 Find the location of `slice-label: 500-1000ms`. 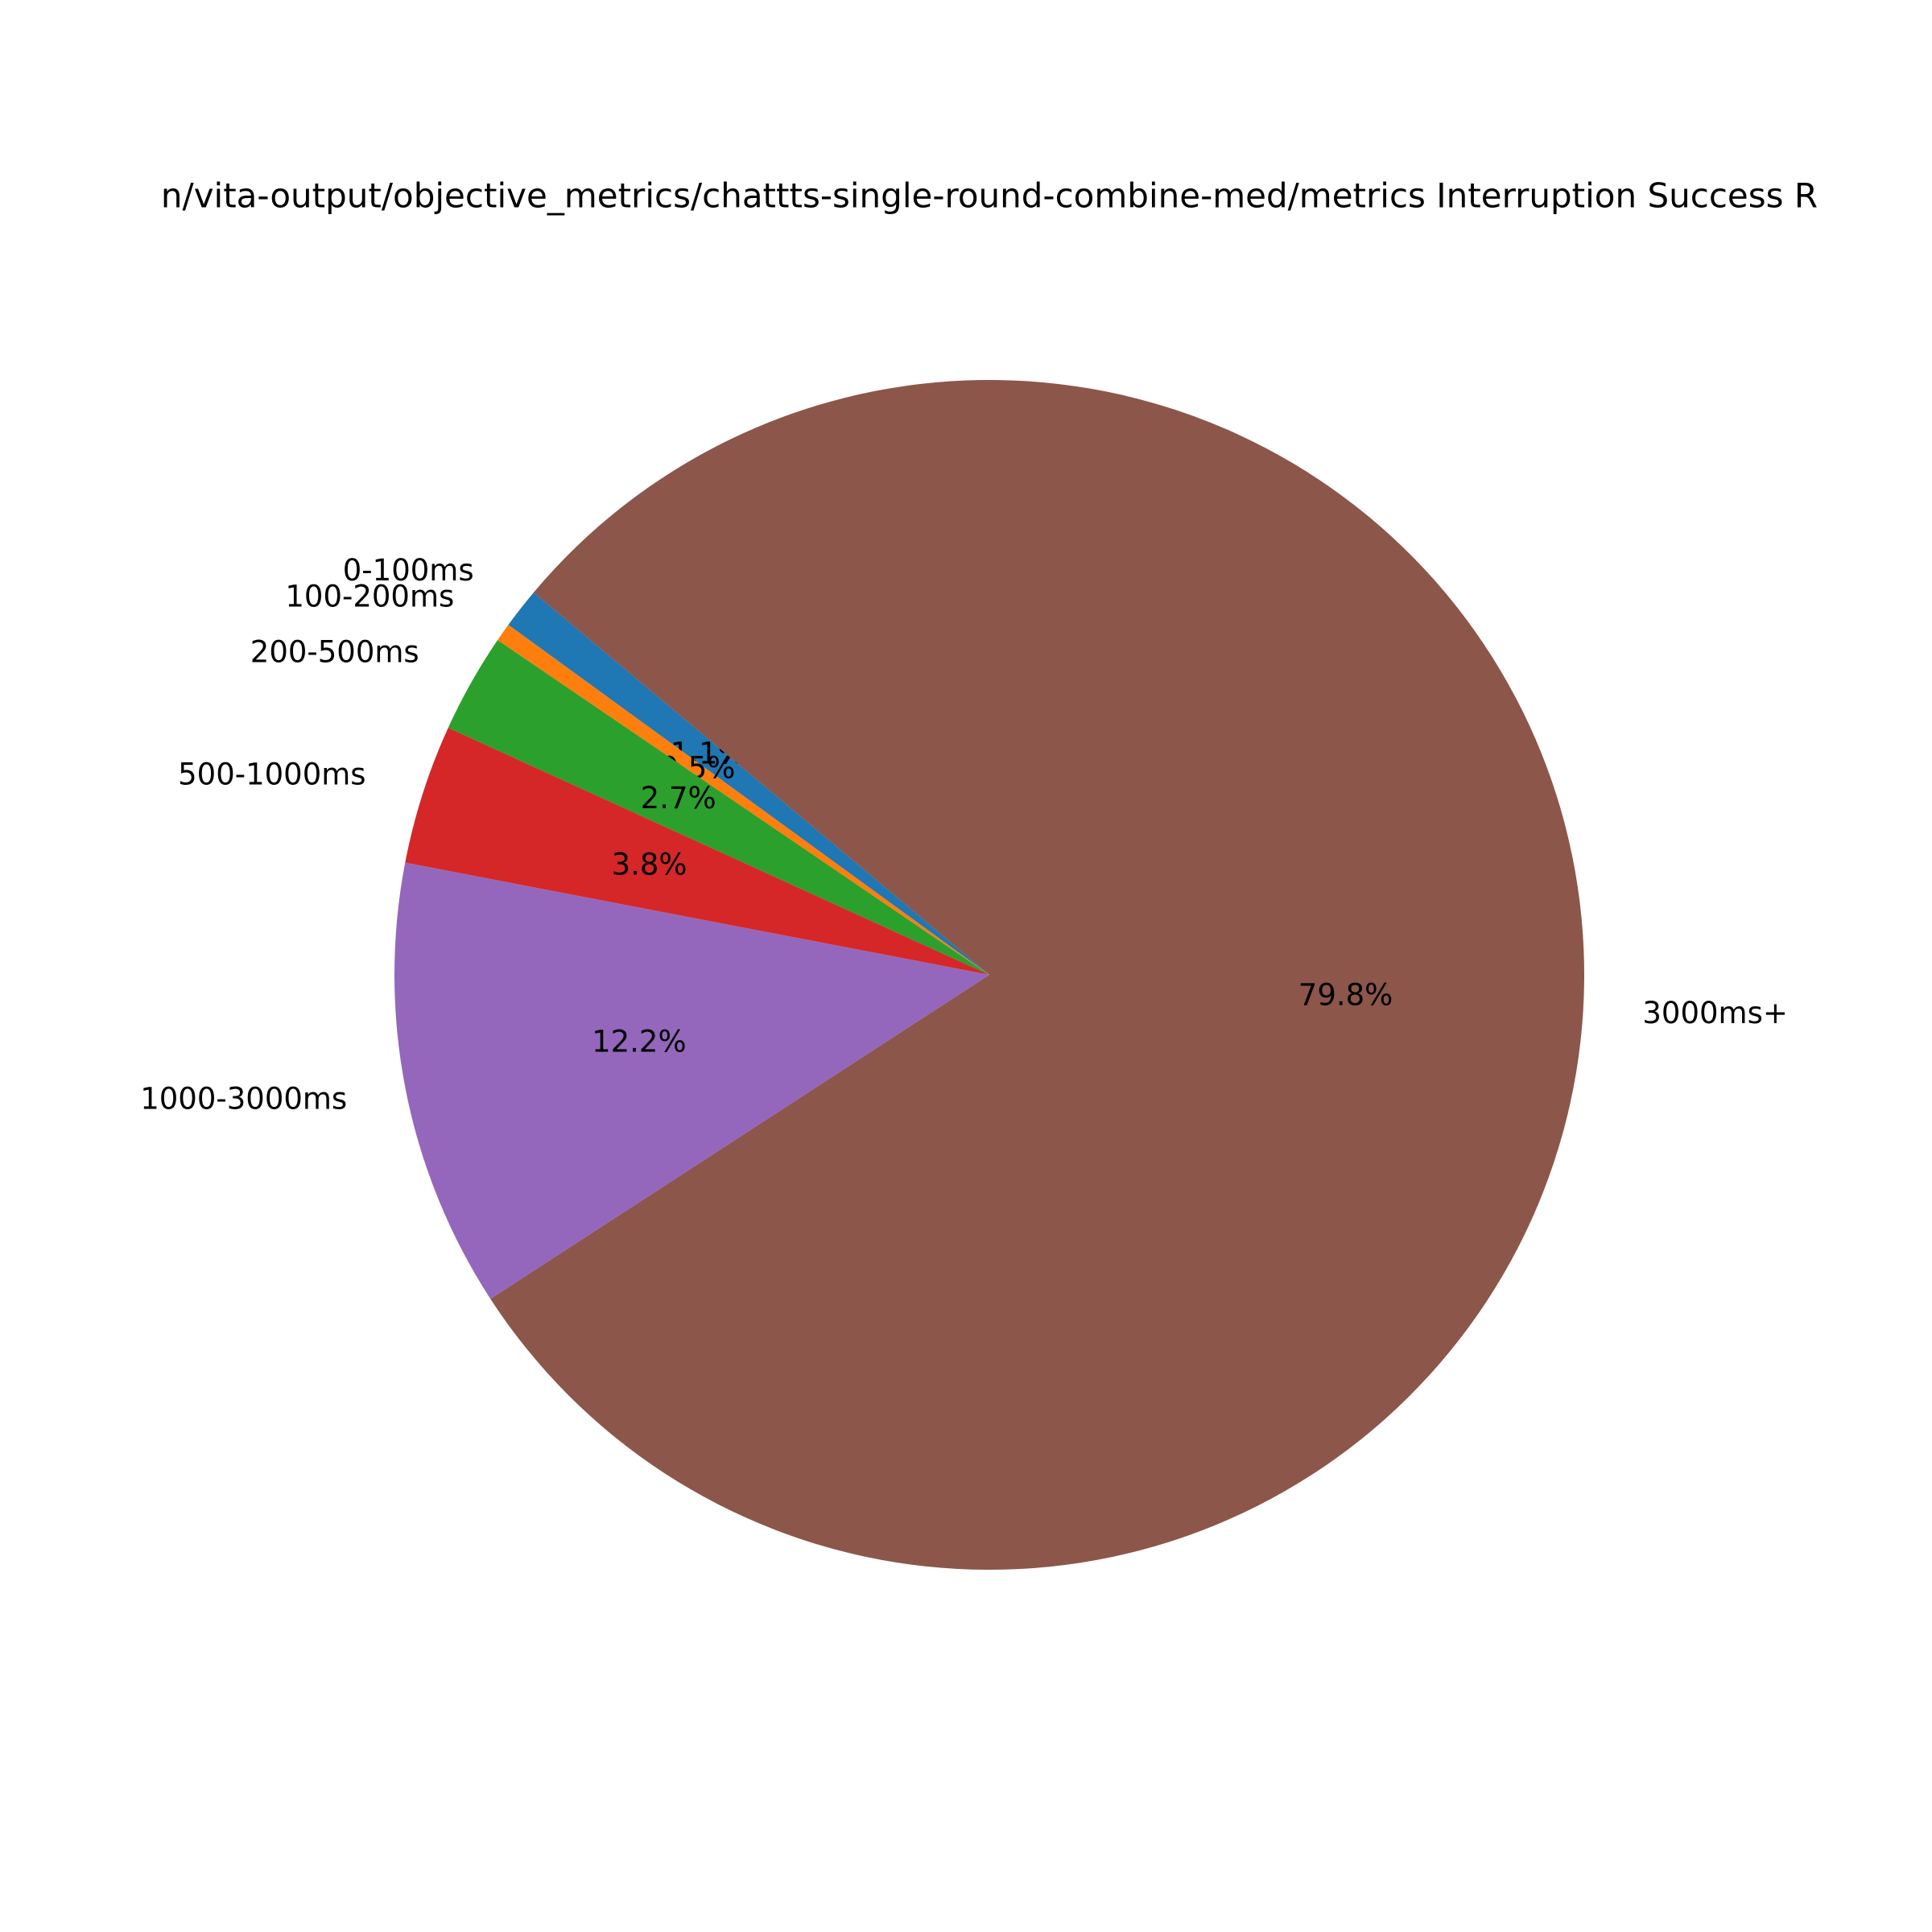

slice-label: 500-1000ms is located at coordinates (271, 774).